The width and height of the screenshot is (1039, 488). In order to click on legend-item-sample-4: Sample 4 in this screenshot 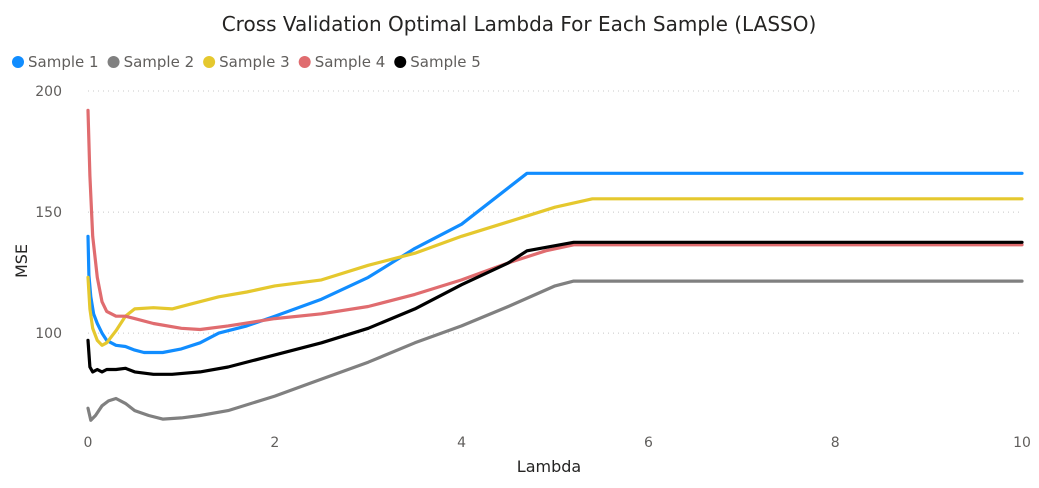, I will do `click(342, 62)`.